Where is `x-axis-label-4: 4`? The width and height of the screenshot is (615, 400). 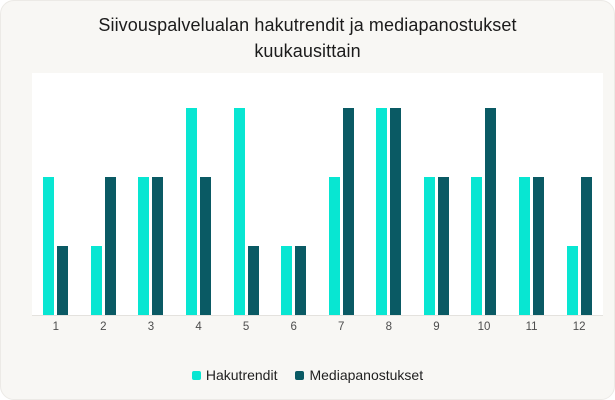 x-axis-label-4: 4 is located at coordinates (198, 327).